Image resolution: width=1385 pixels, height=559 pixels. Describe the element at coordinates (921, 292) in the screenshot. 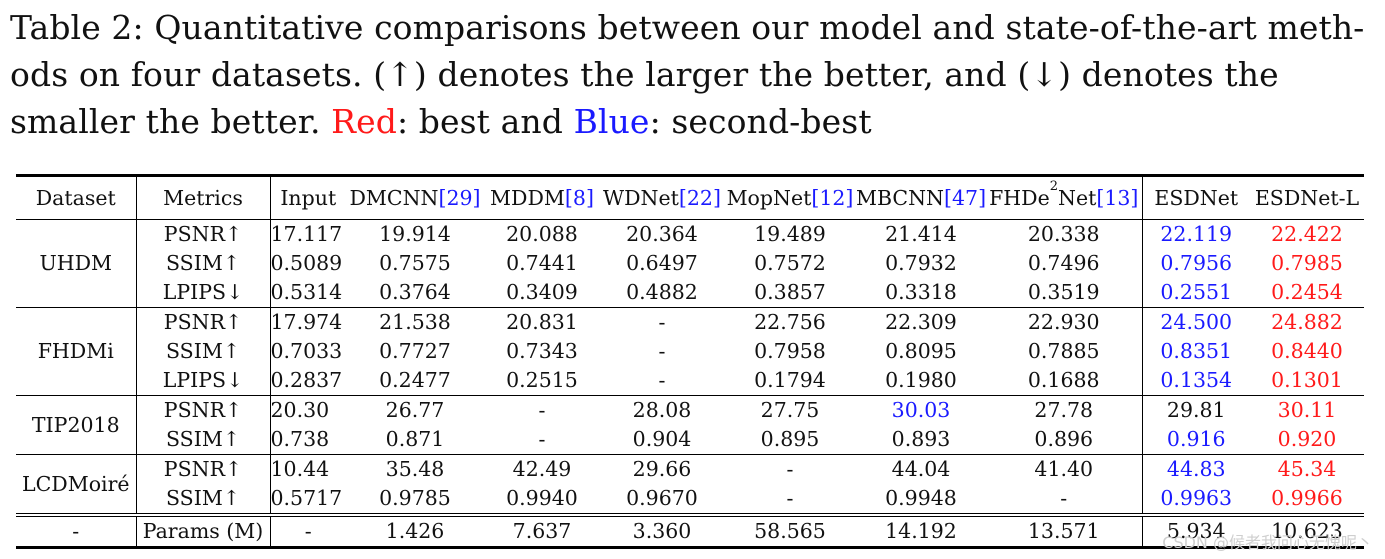

I see `value-cell-mbcnn: 0.3318` at that location.